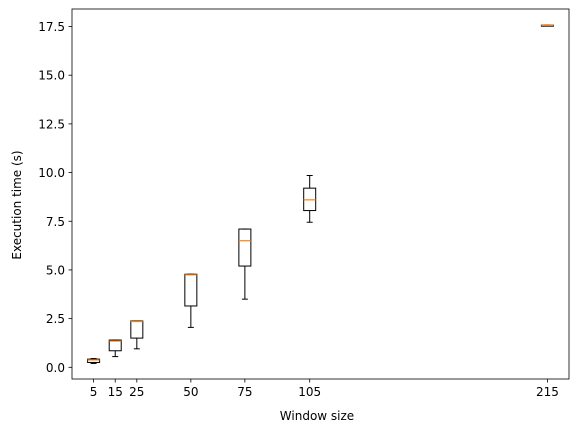 The height and width of the screenshot is (432, 576). I want to click on x-axis-label: Window size, so click(317, 416).